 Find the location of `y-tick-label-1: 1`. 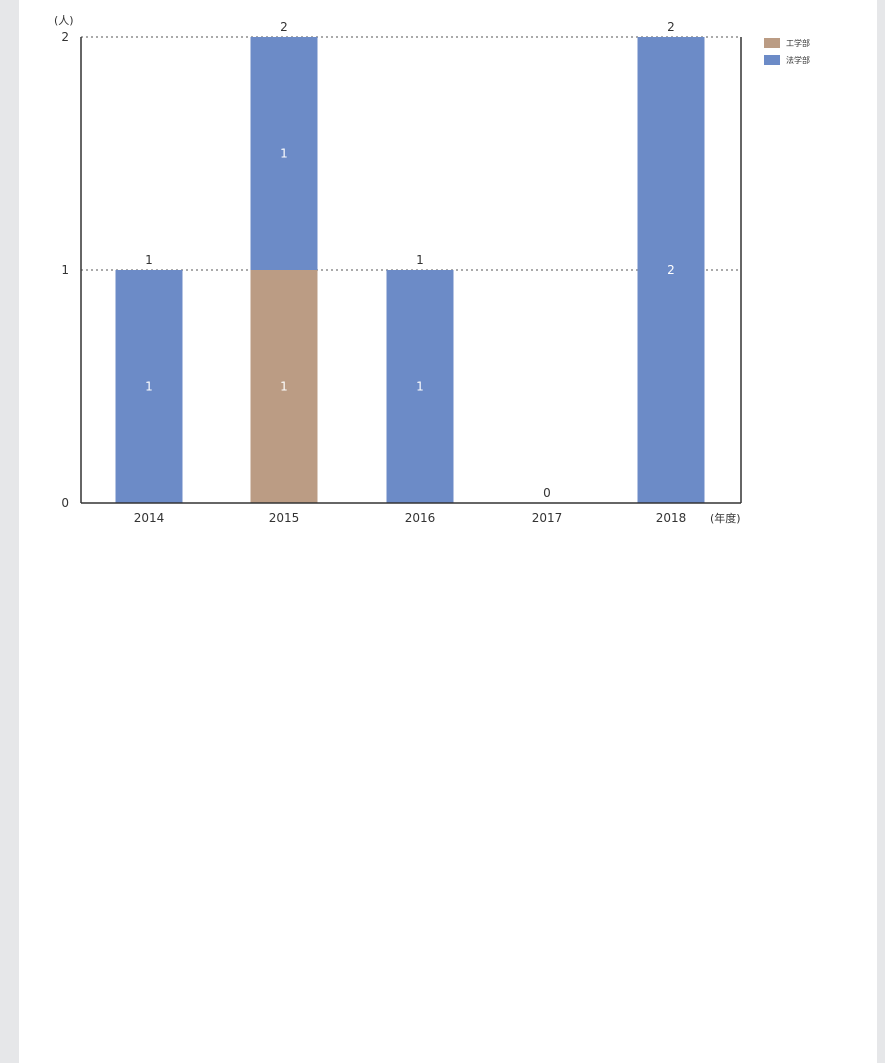

y-tick-label-1: 1 is located at coordinates (65, 270).